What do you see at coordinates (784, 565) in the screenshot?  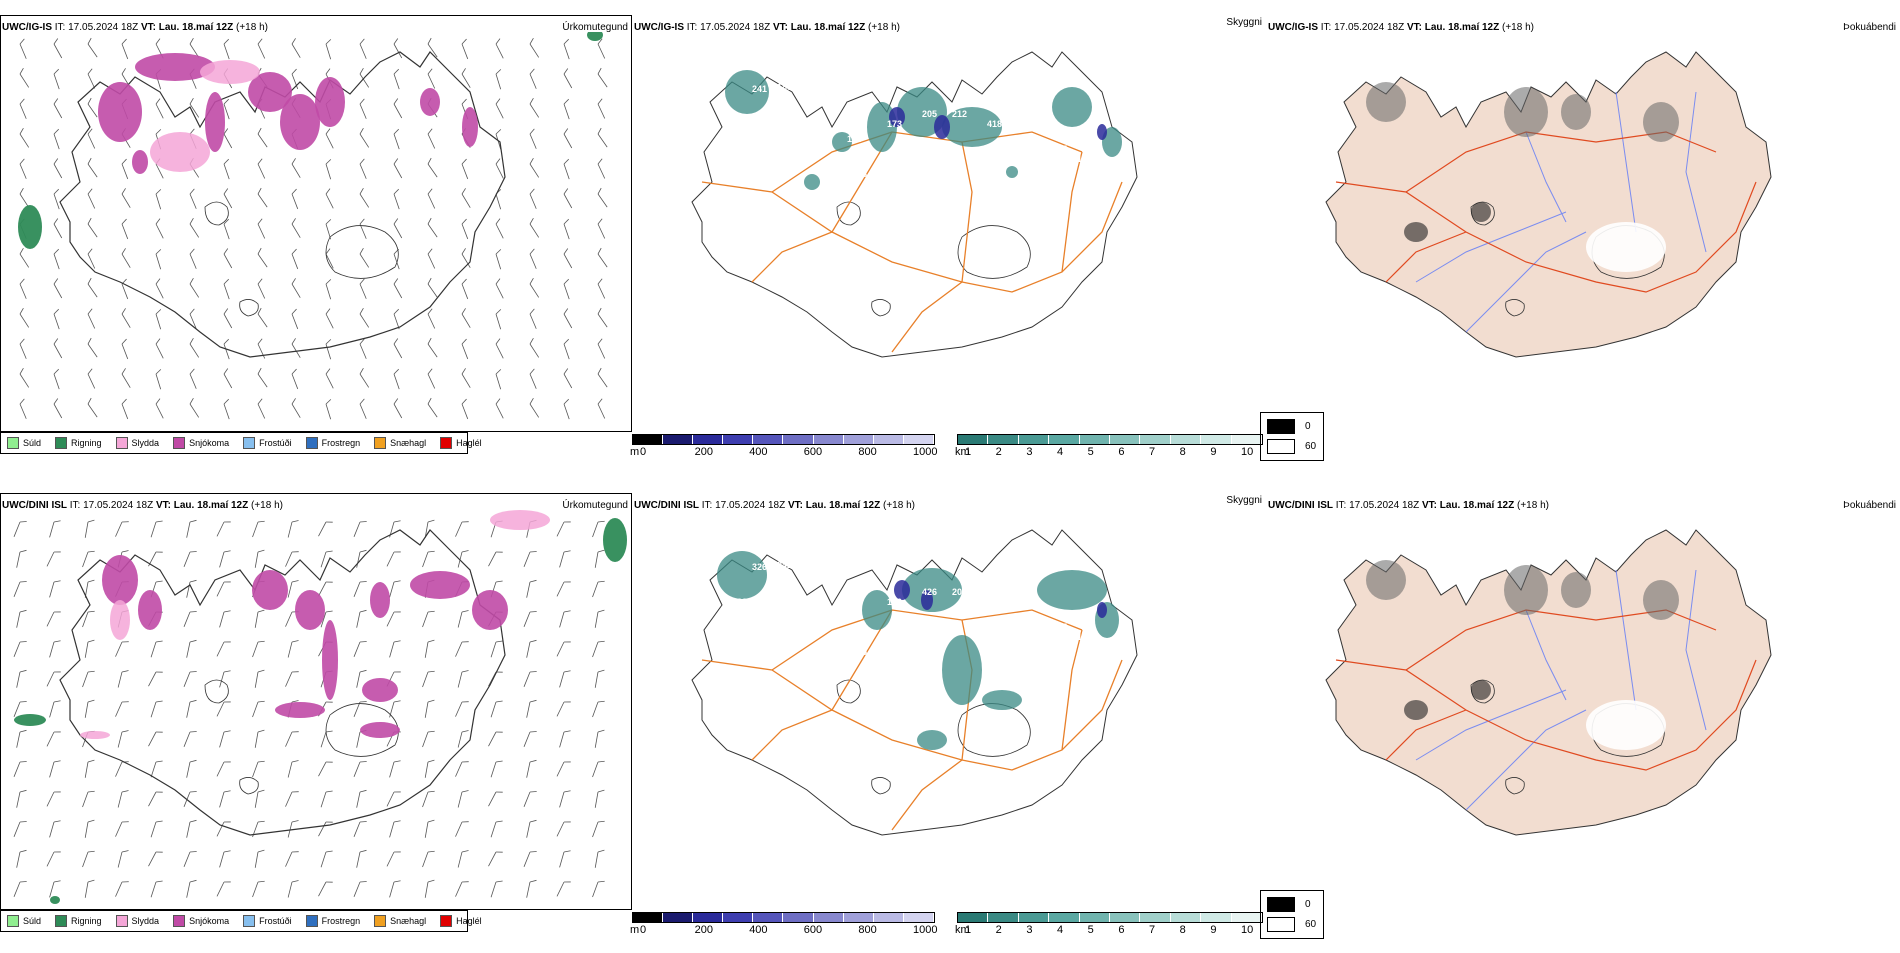 I see `elevation-label: 242` at bounding box center [784, 565].